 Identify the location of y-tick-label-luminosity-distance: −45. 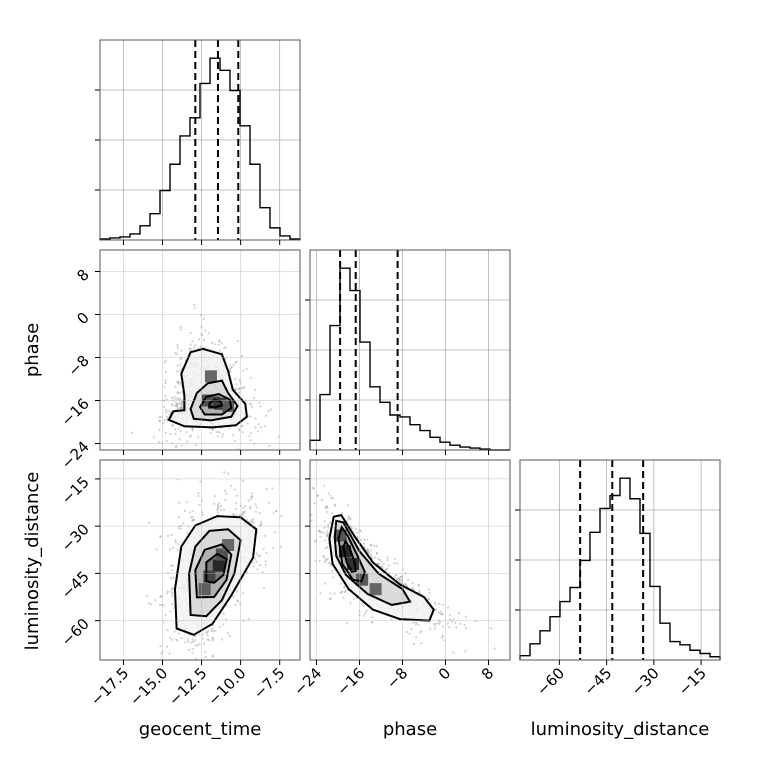
(75, 584).